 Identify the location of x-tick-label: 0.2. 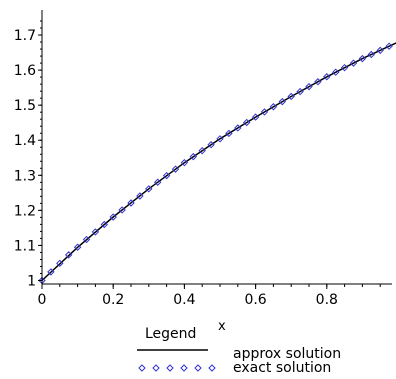
(113, 300).